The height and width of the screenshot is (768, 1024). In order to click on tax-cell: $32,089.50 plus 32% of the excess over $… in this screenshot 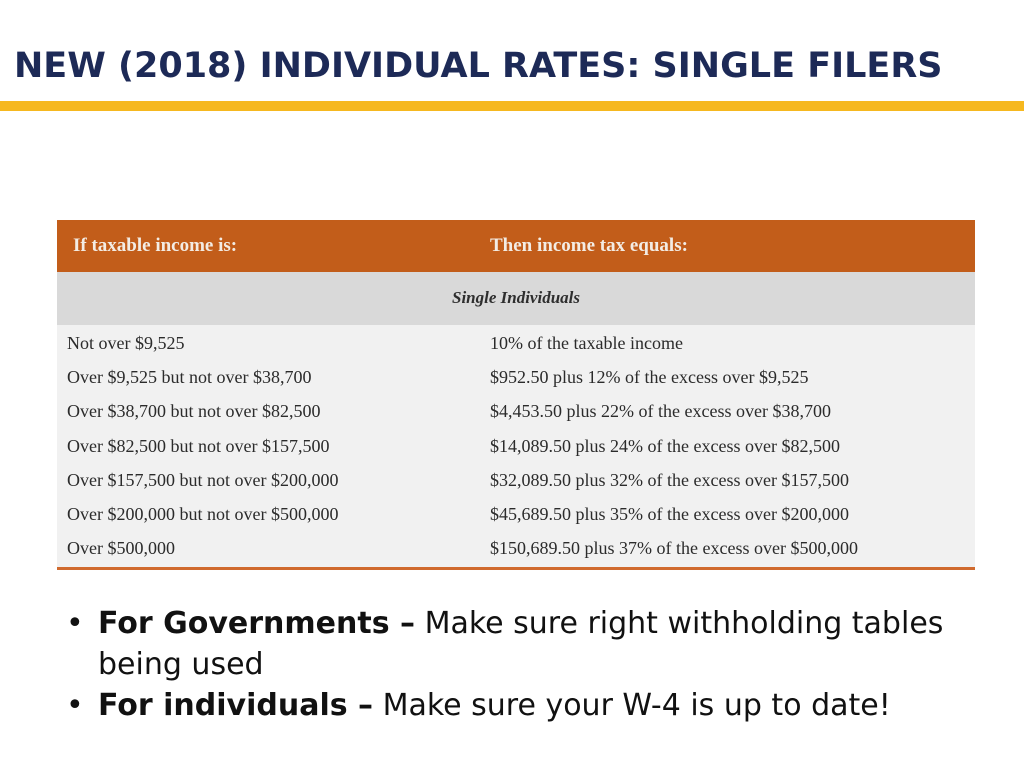, I will do `click(669, 479)`.